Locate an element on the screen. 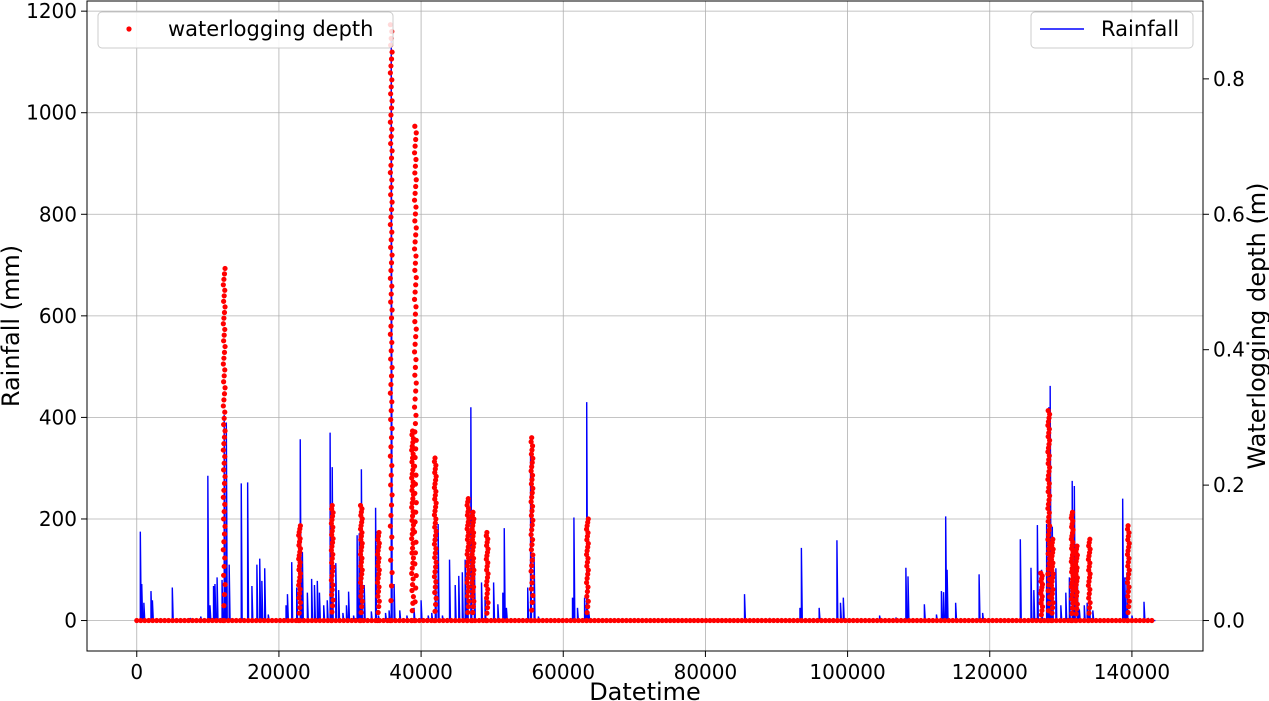  y-axis-right-label: Waterlogging depth (m) is located at coordinates (1256, 325).